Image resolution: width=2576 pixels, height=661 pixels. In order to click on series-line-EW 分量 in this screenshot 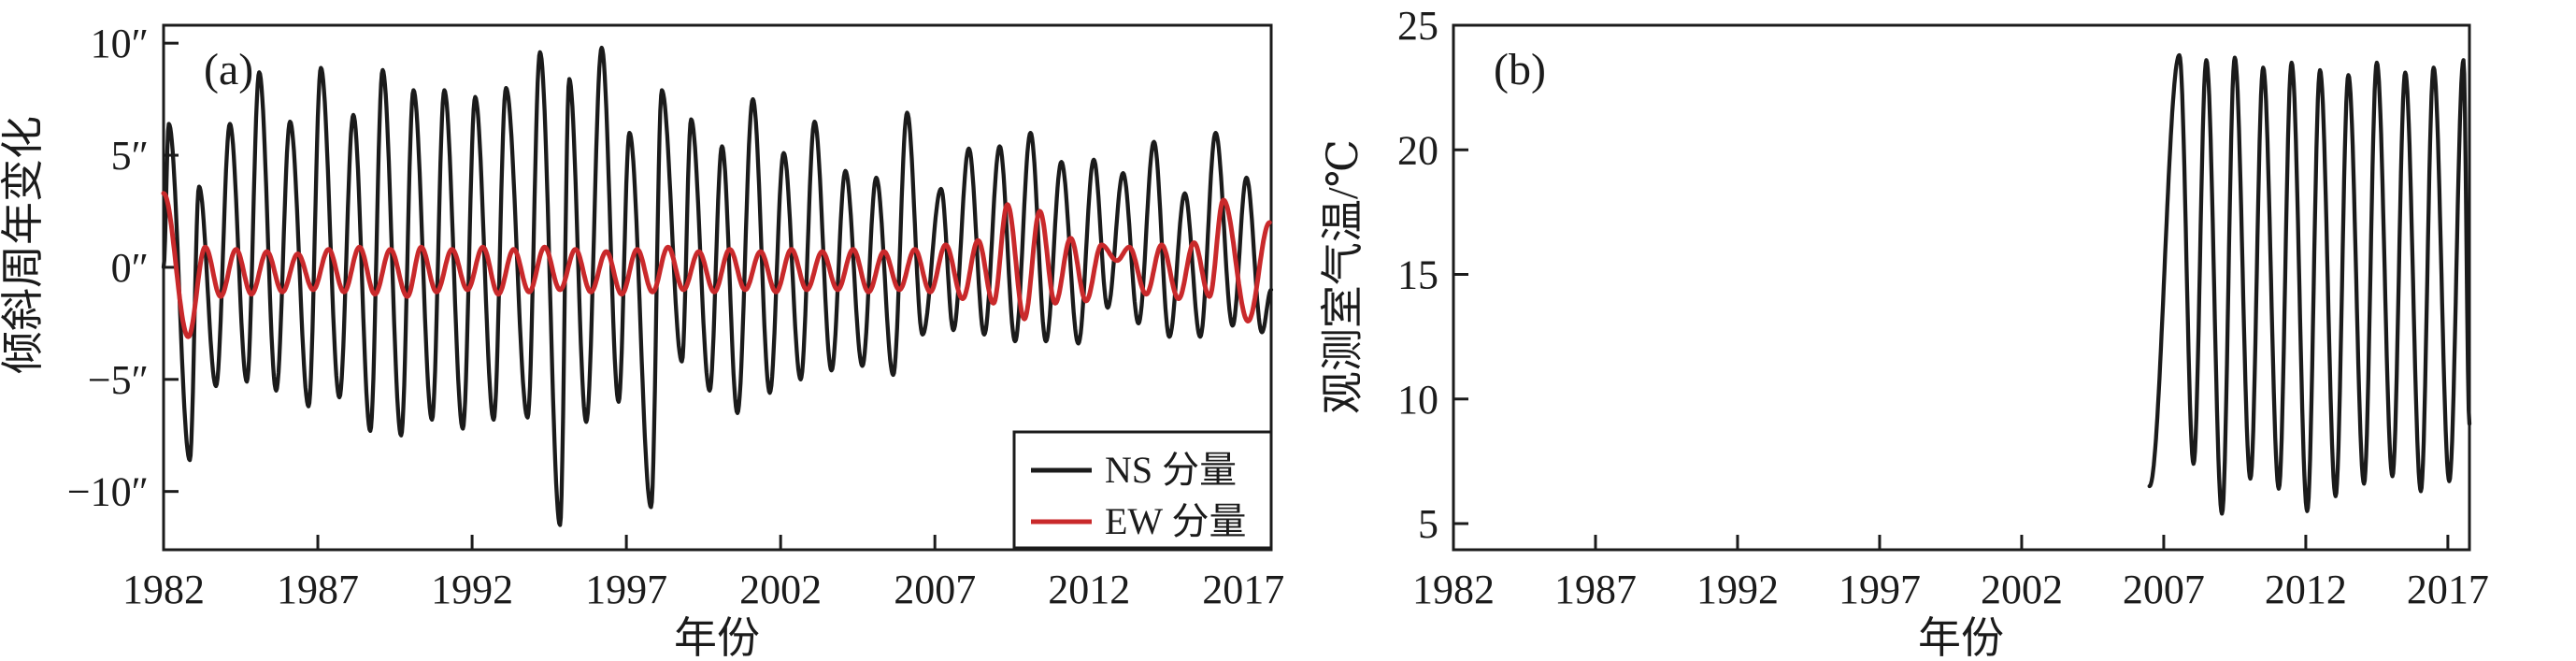, I will do `click(716, 265)`.